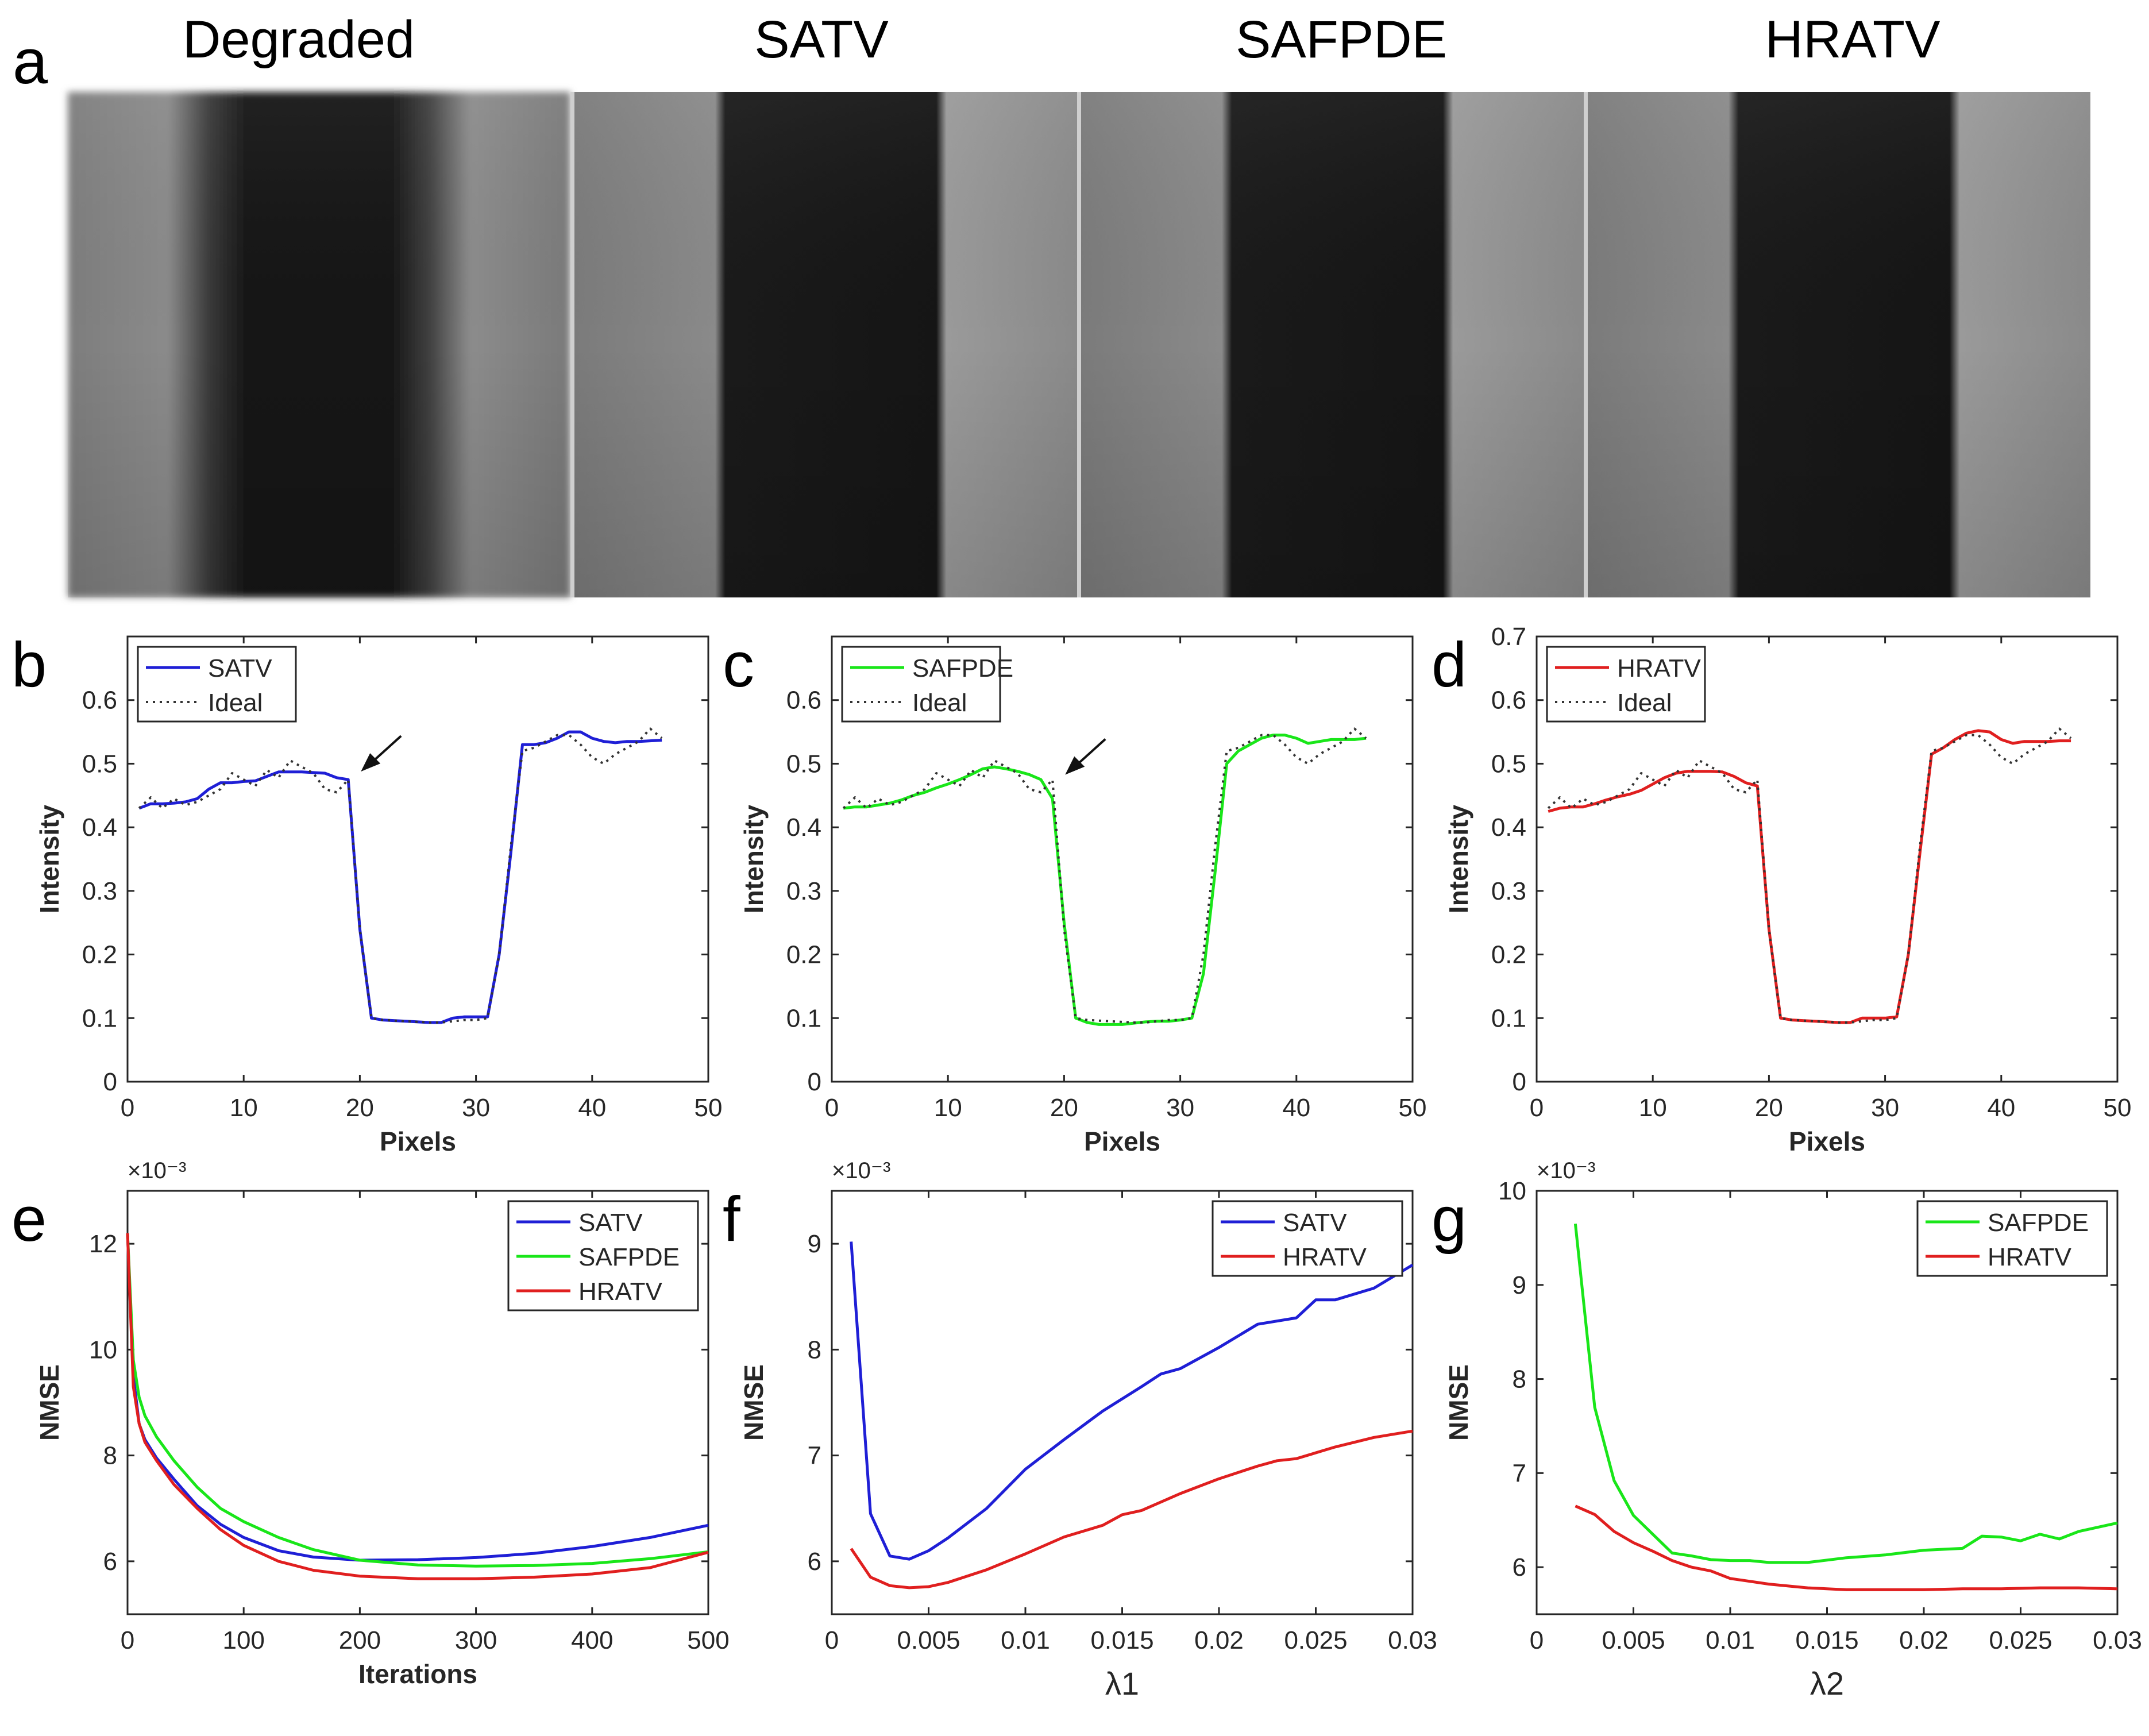  Describe the element at coordinates (738, 665) in the screenshot. I see `panel-letter-c: c` at that location.